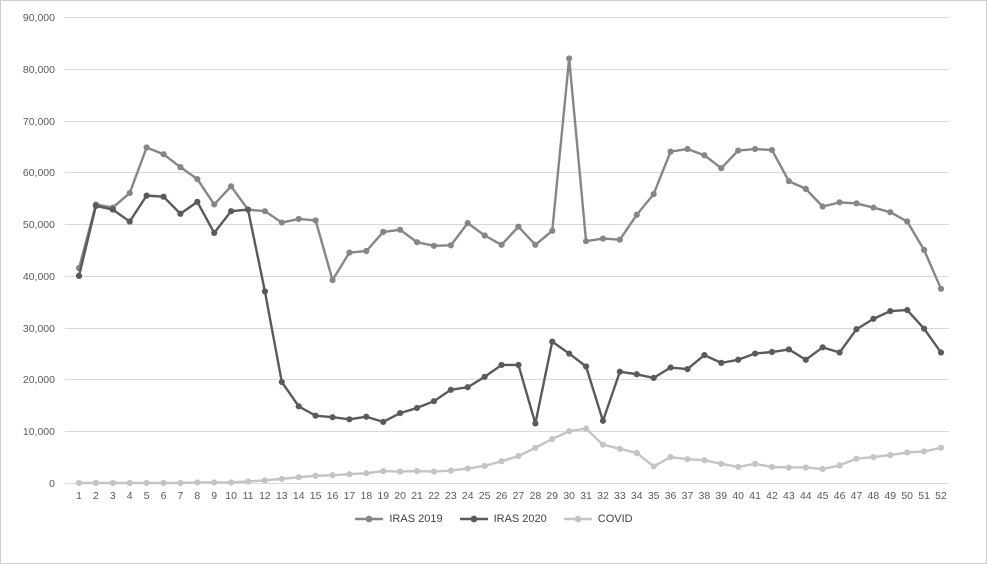 This screenshot has width=987, height=564. Describe the element at coordinates (924, 496) in the screenshot. I see `x-axis-tick-label: 51` at that location.